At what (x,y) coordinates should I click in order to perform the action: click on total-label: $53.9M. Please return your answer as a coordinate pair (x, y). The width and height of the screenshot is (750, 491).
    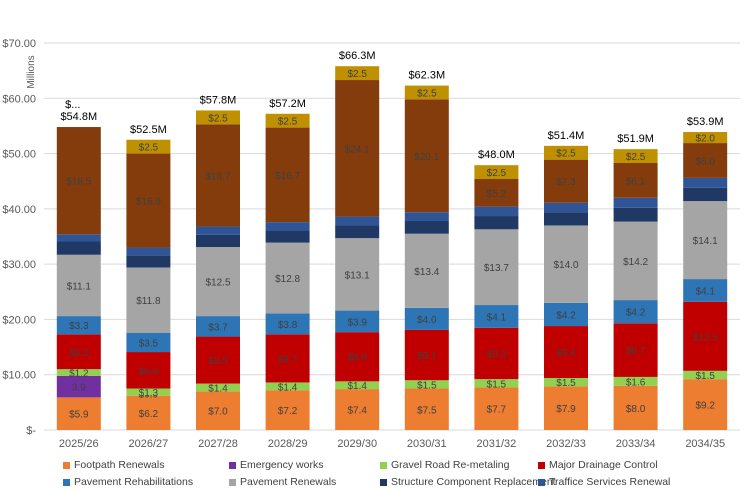
    Looking at the image, I should click on (705, 122).